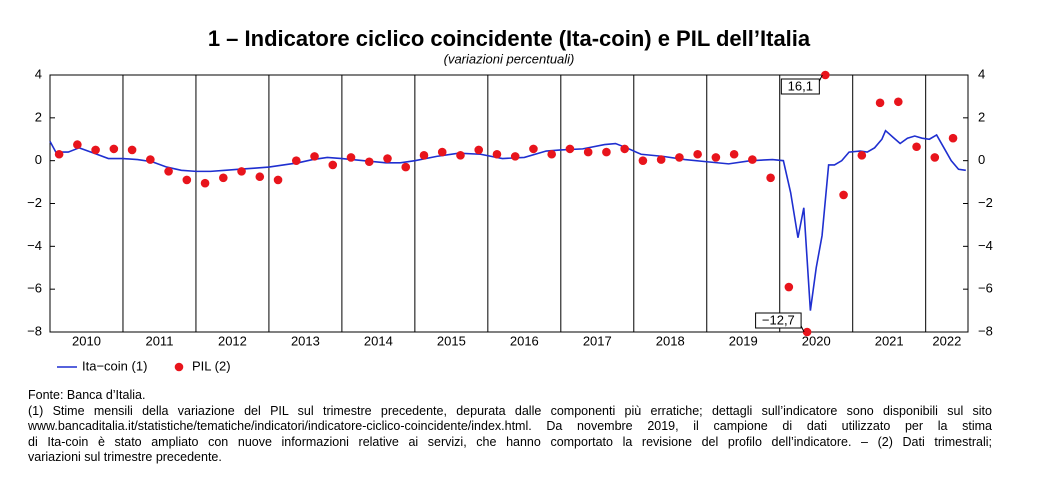 This screenshot has height=487, width=1042. I want to click on x-tick-label: 2010, so click(86, 340).